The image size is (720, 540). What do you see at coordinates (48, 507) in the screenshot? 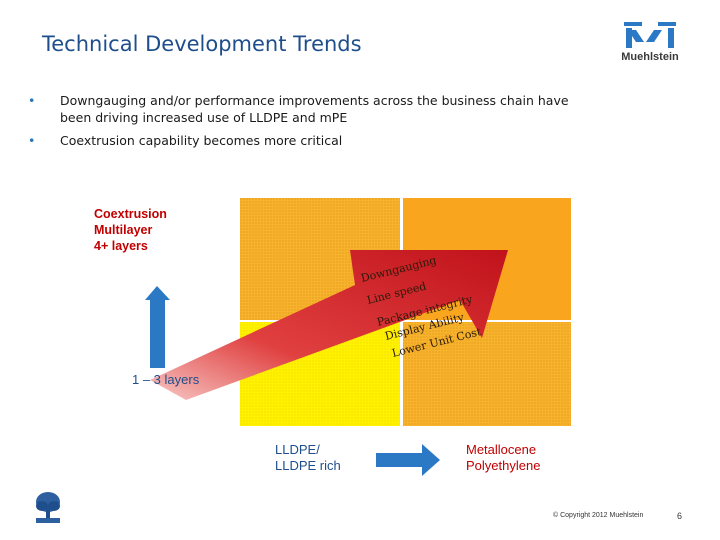
I see `tree-logo-icon` at bounding box center [48, 507].